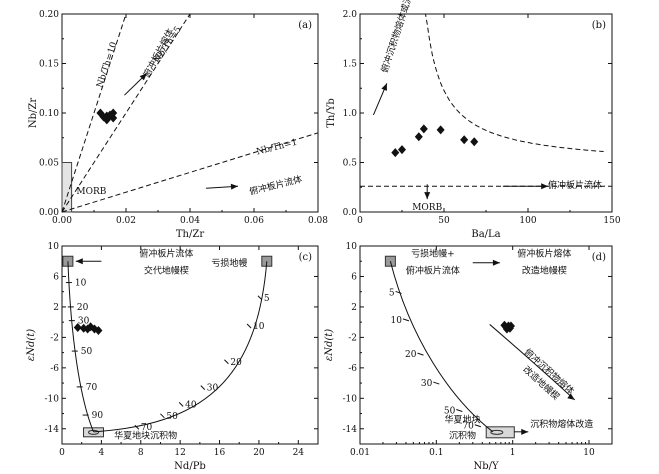 The image size is (659, 474). Describe the element at coordinates (54, 247) in the screenshot. I see `y-tick-label: 10` at that location.